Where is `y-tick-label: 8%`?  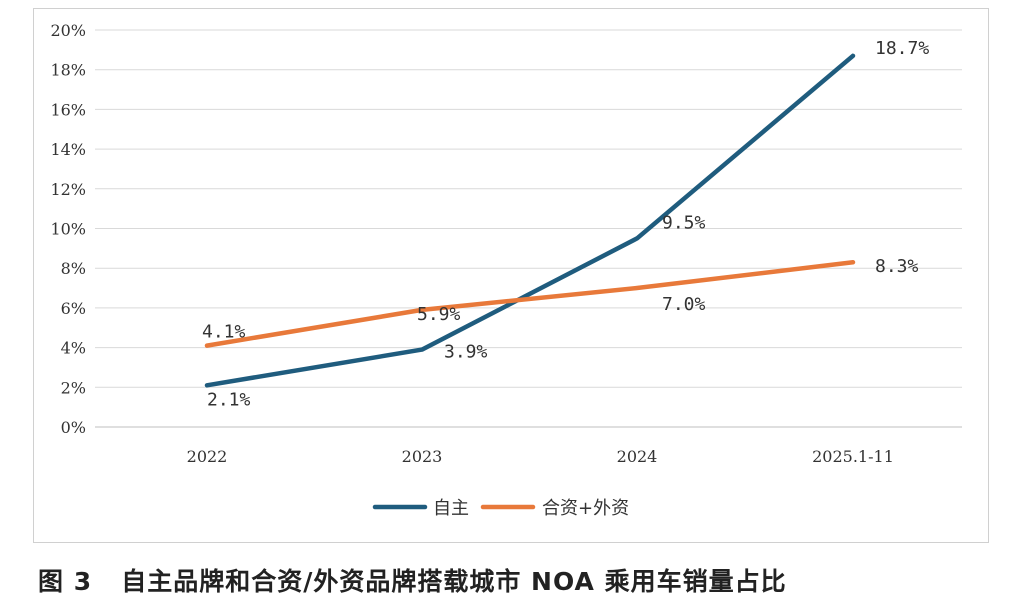
y-tick-label: 8% is located at coordinates (73, 268).